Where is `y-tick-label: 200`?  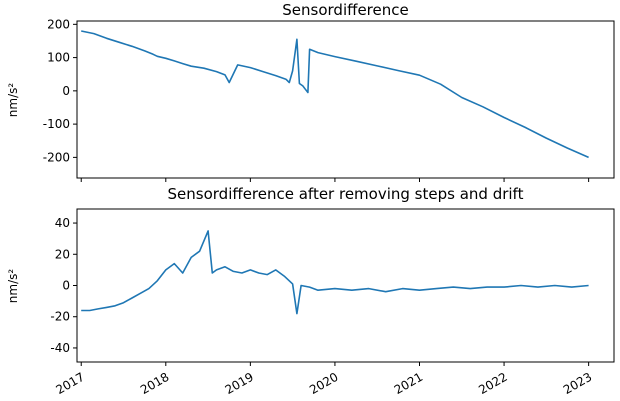 y-tick-label: 200 is located at coordinates (58, 24).